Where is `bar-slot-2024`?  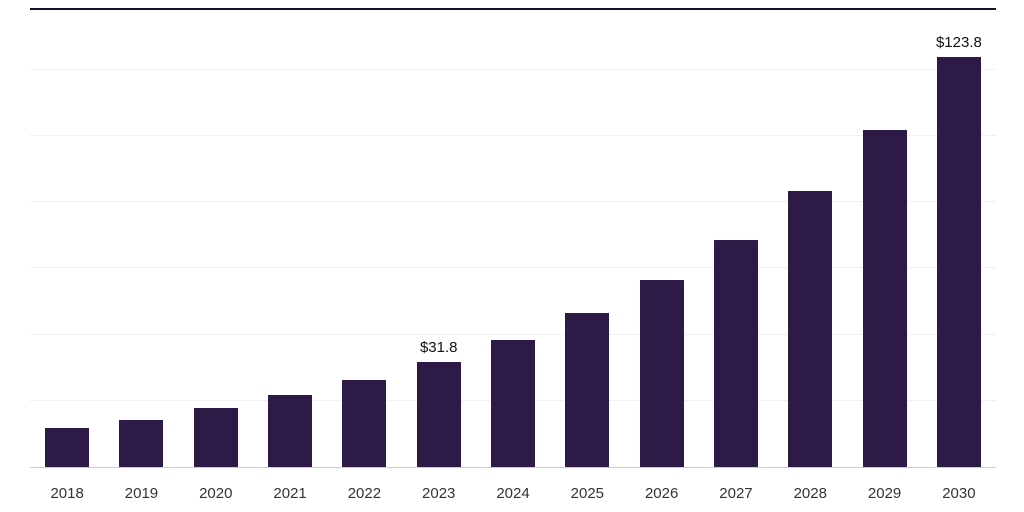 bar-slot-2024 is located at coordinates (513, 238).